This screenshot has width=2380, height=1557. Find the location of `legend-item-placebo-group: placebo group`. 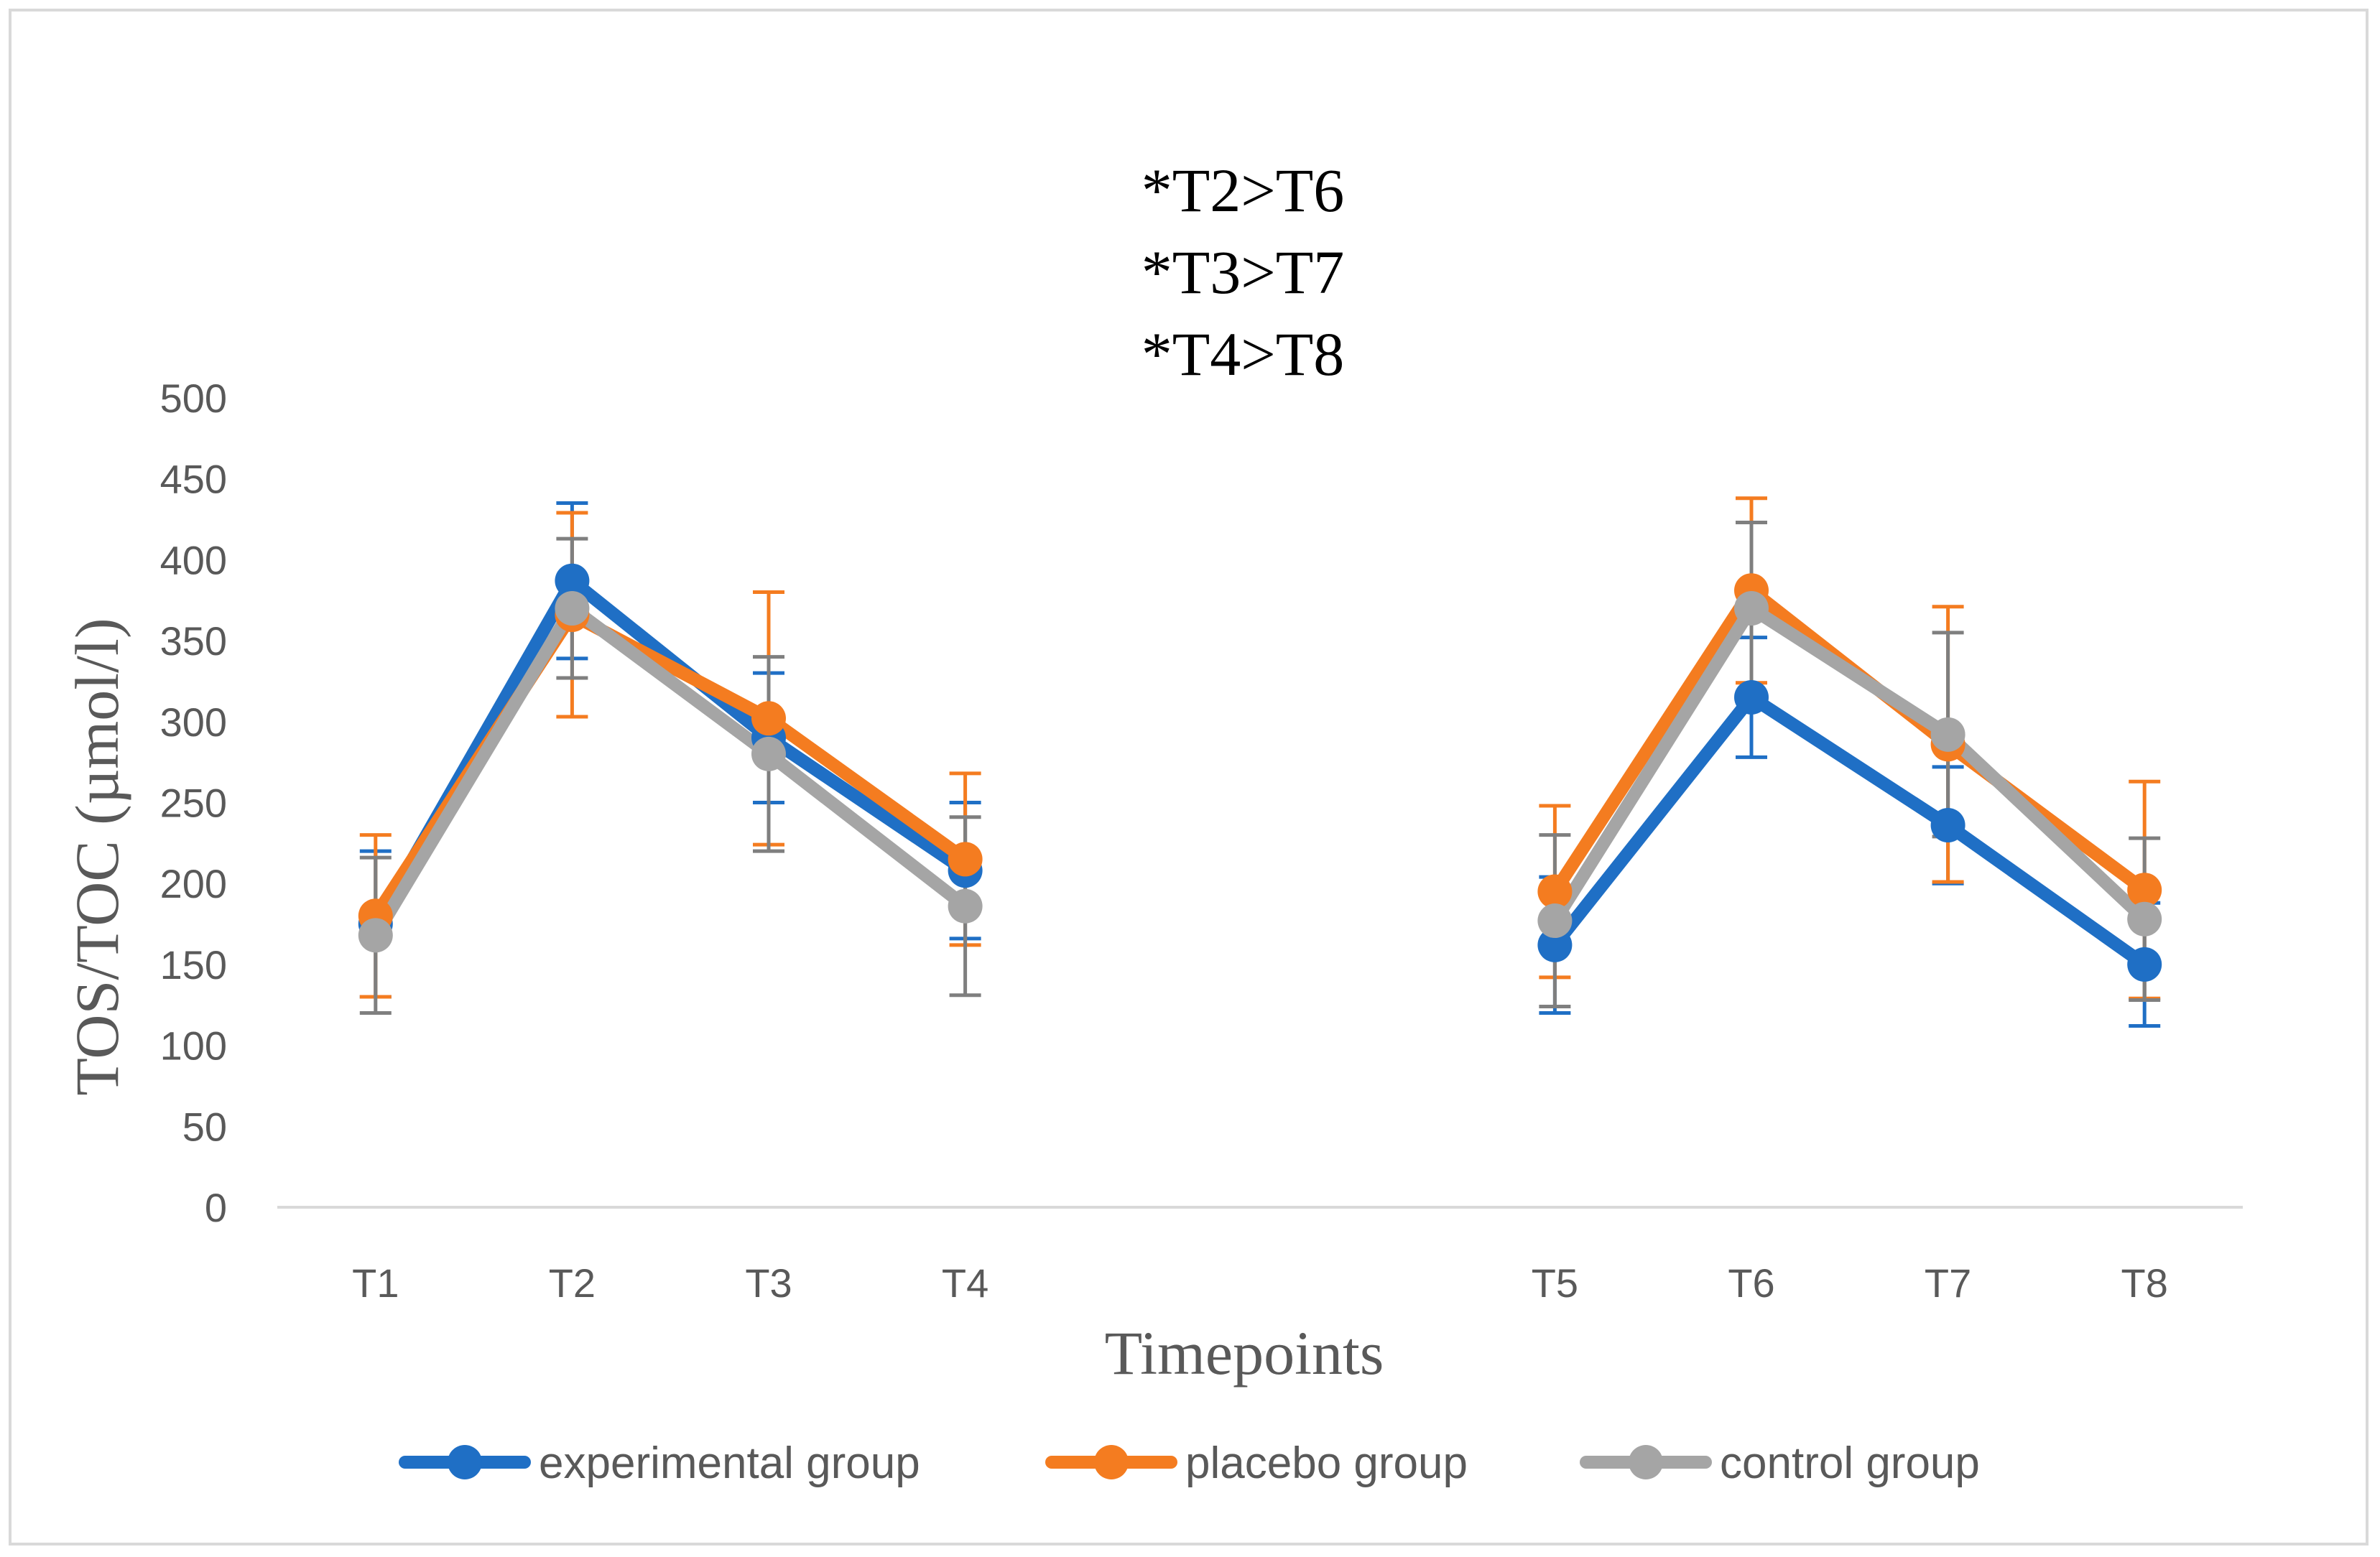

legend-item-placebo-group: placebo group is located at coordinates (1256, 1463).